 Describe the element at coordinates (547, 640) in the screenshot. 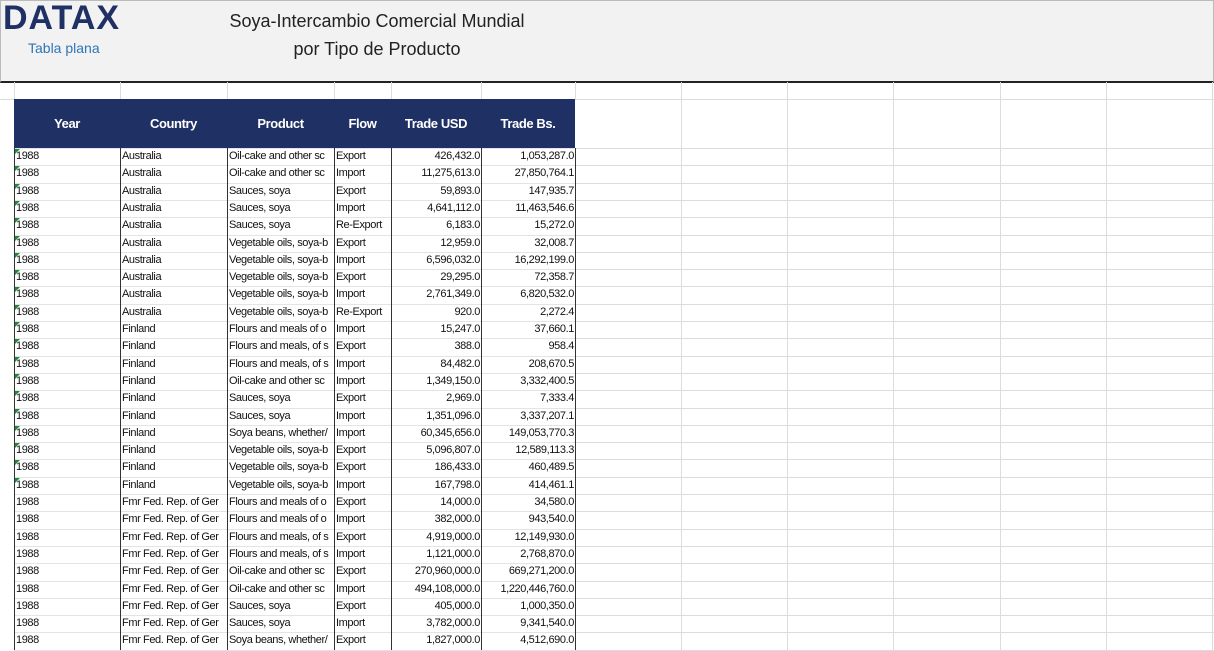

I see `table-cell: 4,512,690.0` at that location.